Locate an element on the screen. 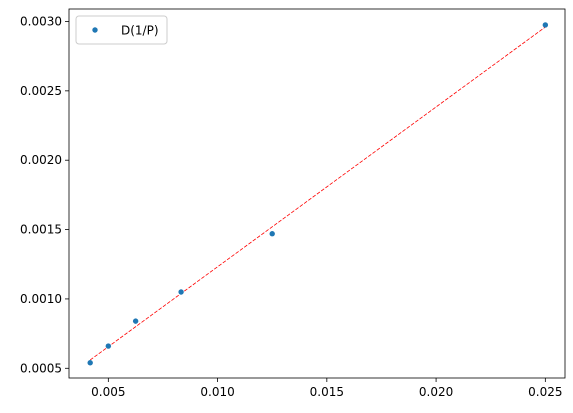  y-tick-label-5: 0.0030 is located at coordinates (41, 21).